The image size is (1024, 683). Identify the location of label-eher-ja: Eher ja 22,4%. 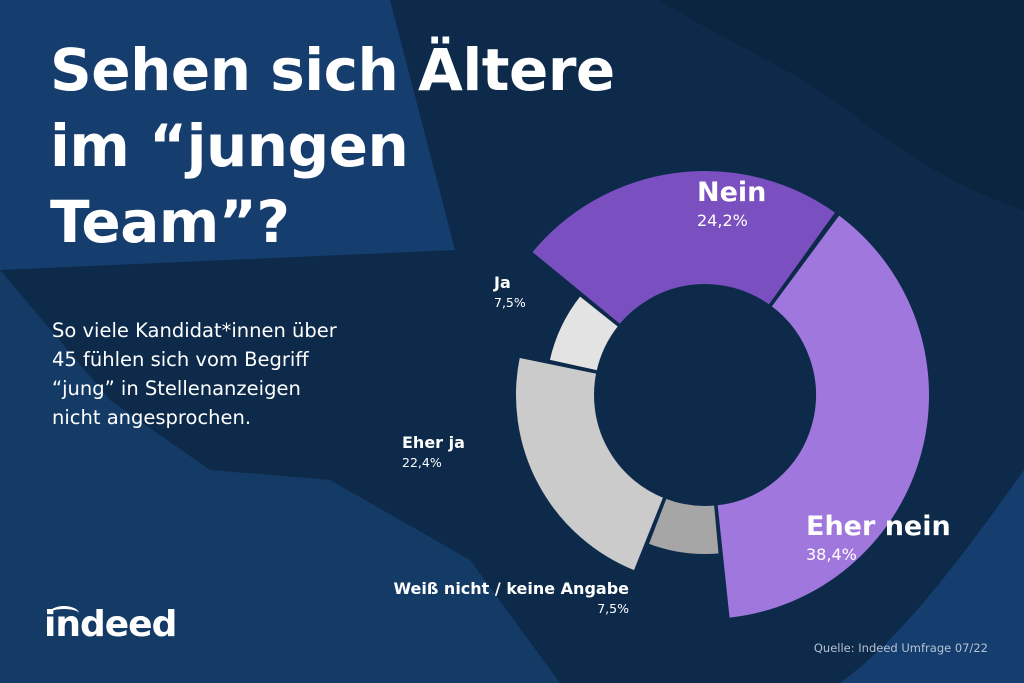
(433, 452).